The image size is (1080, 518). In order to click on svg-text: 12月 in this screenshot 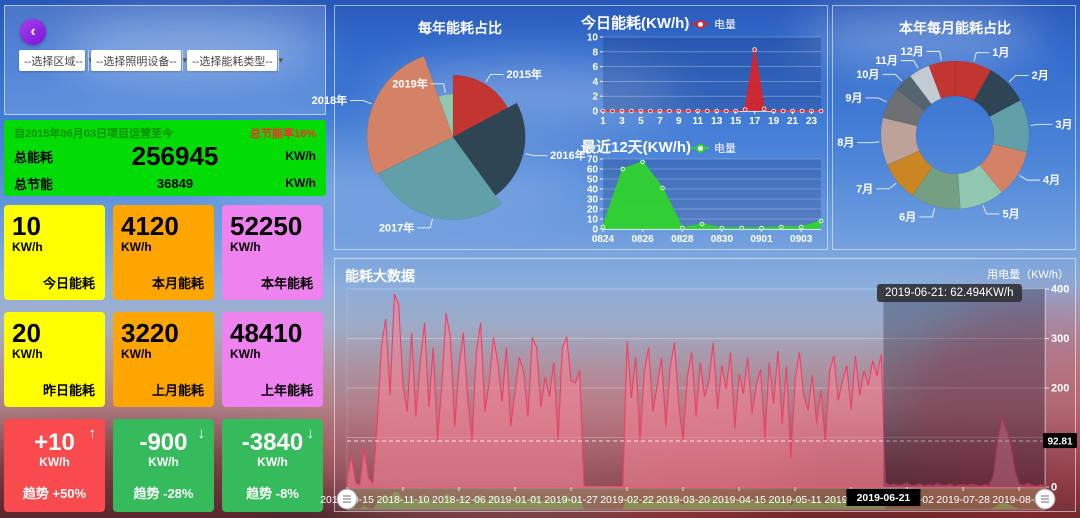, I will do `click(911, 51)`.